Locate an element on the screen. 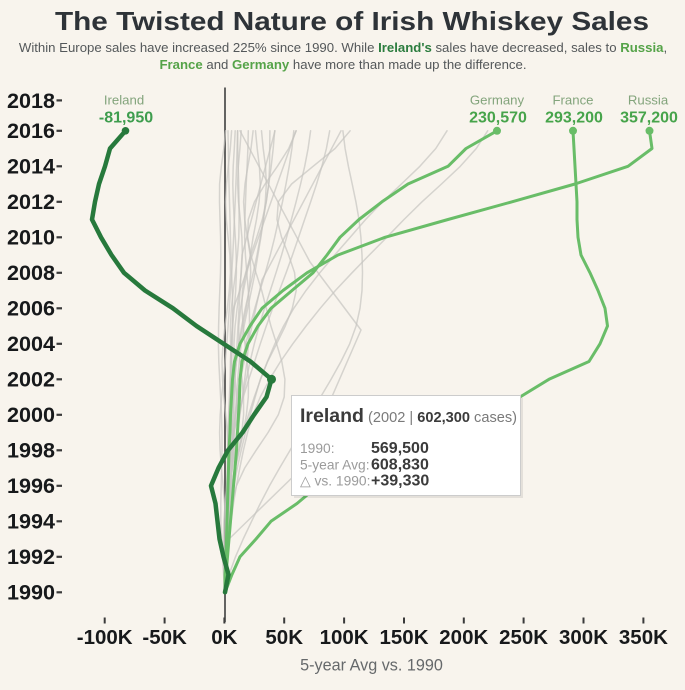 This screenshot has width=685, height=690. svg-text: 2016 is located at coordinates (31, 131).